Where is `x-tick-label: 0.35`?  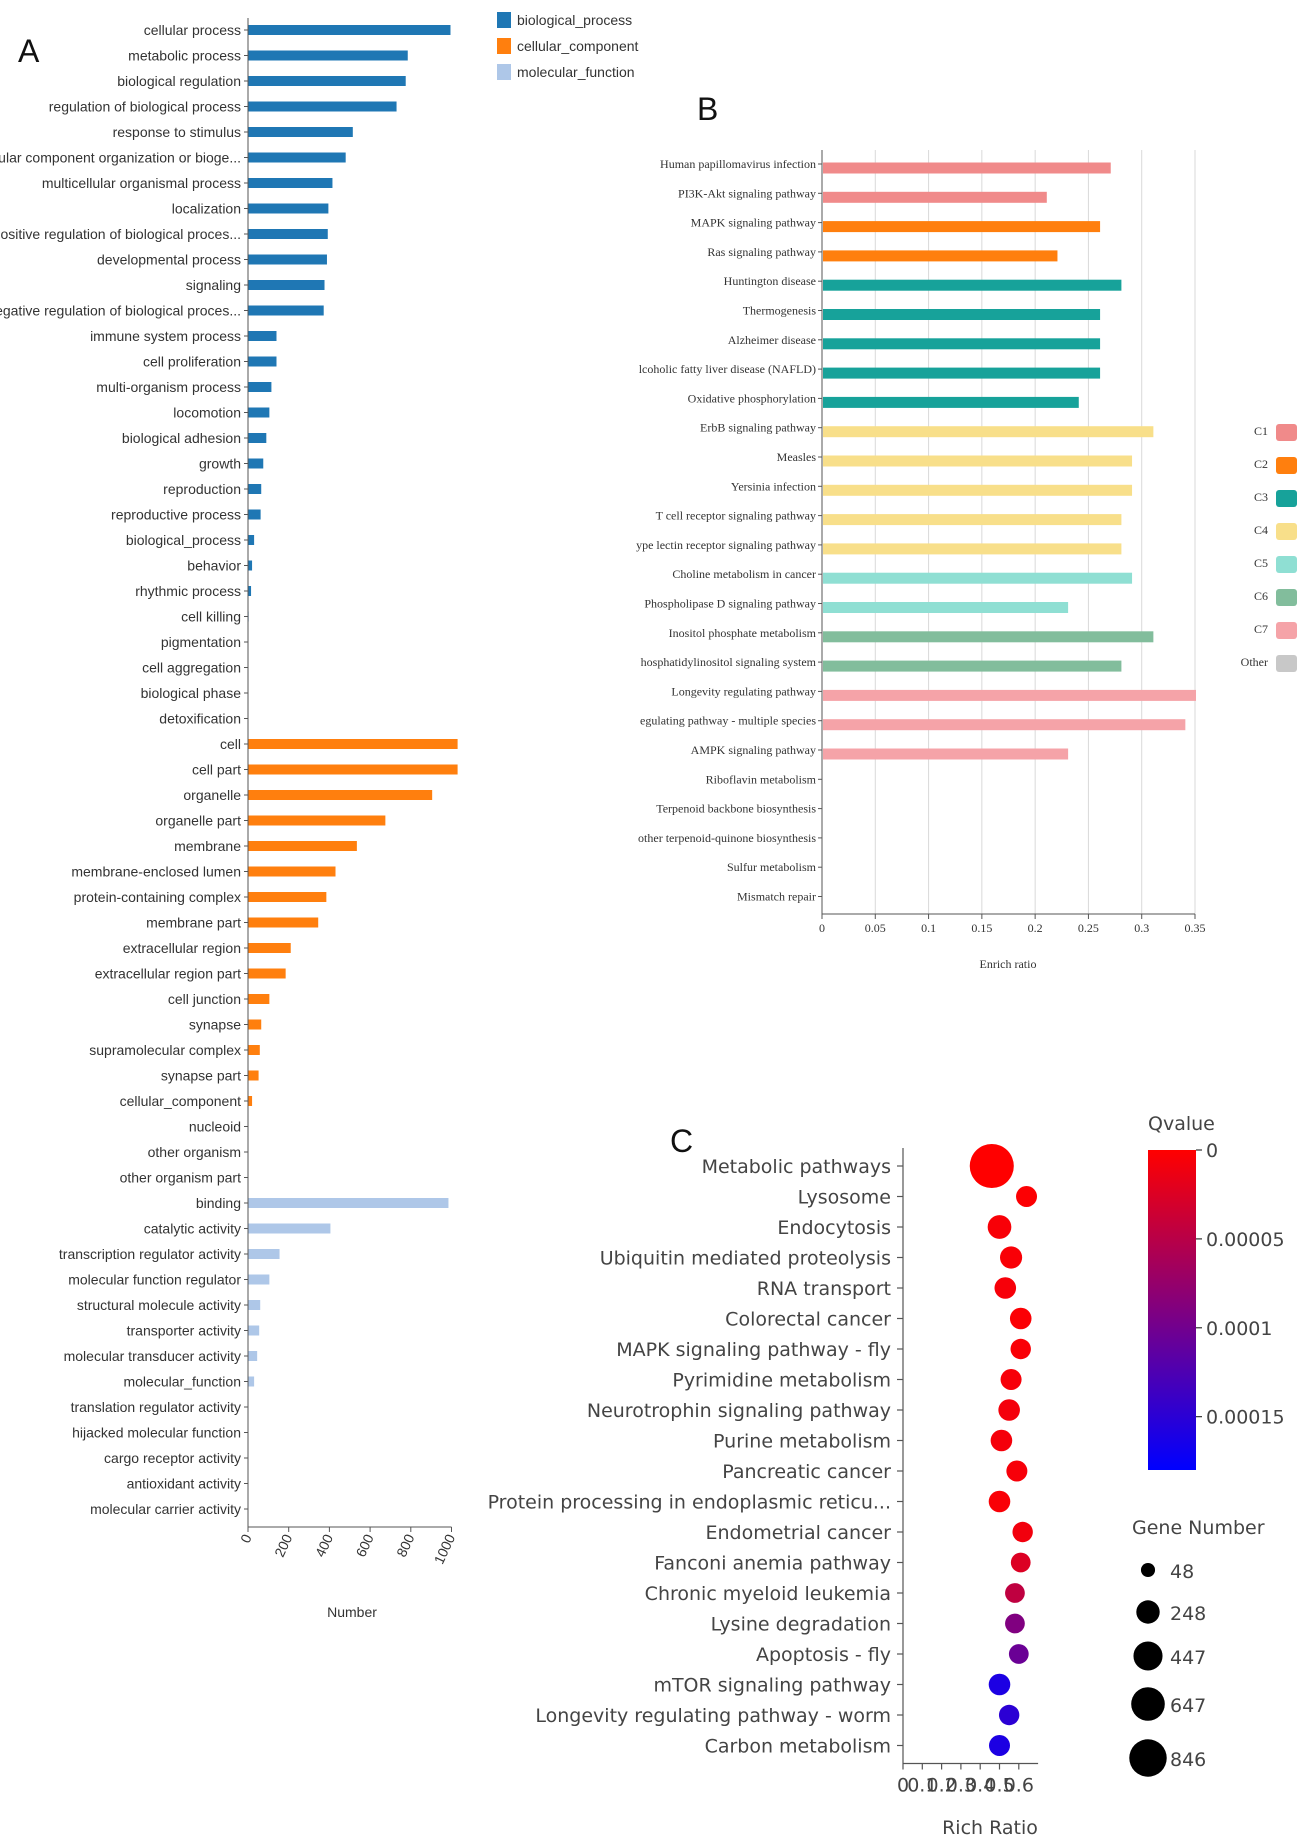
x-tick-label: 0.35 is located at coordinates (1195, 928).